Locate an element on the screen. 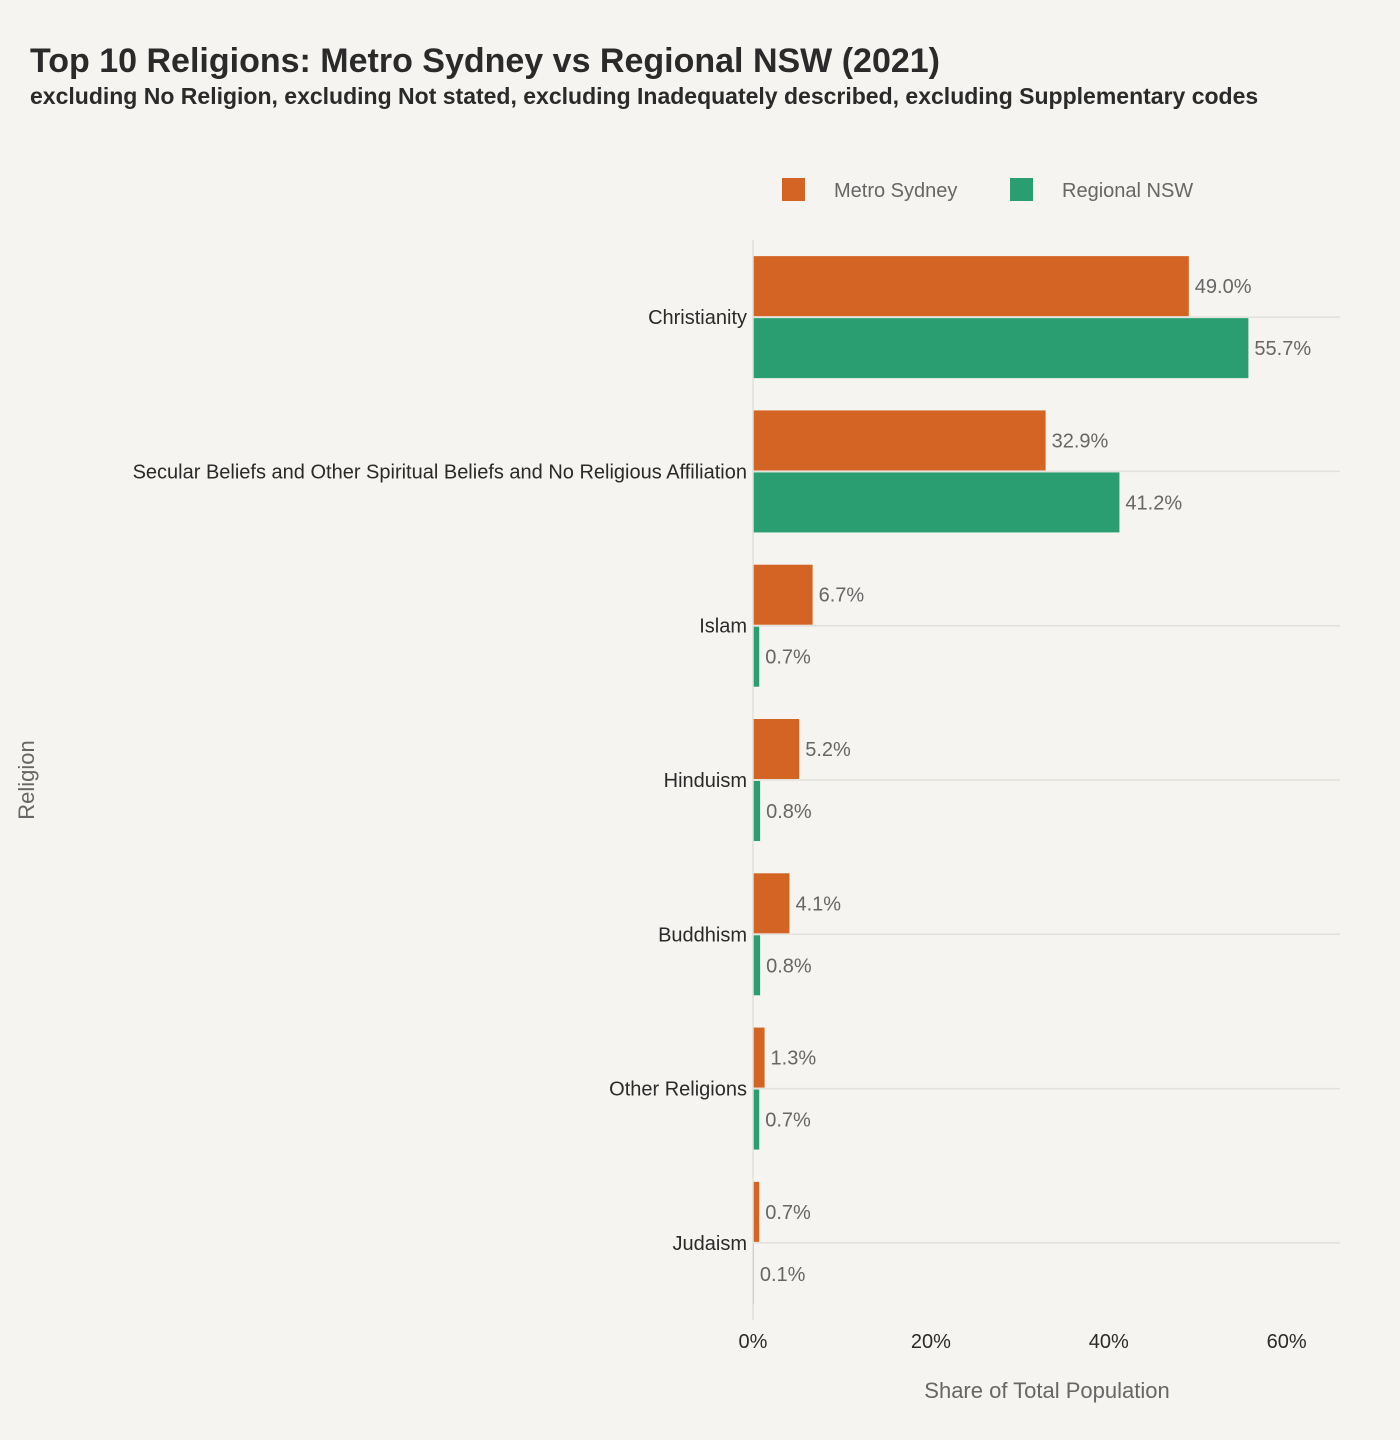 This screenshot has height=1440, width=1400. y-tick-label: Islam is located at coordinates (723, 627).